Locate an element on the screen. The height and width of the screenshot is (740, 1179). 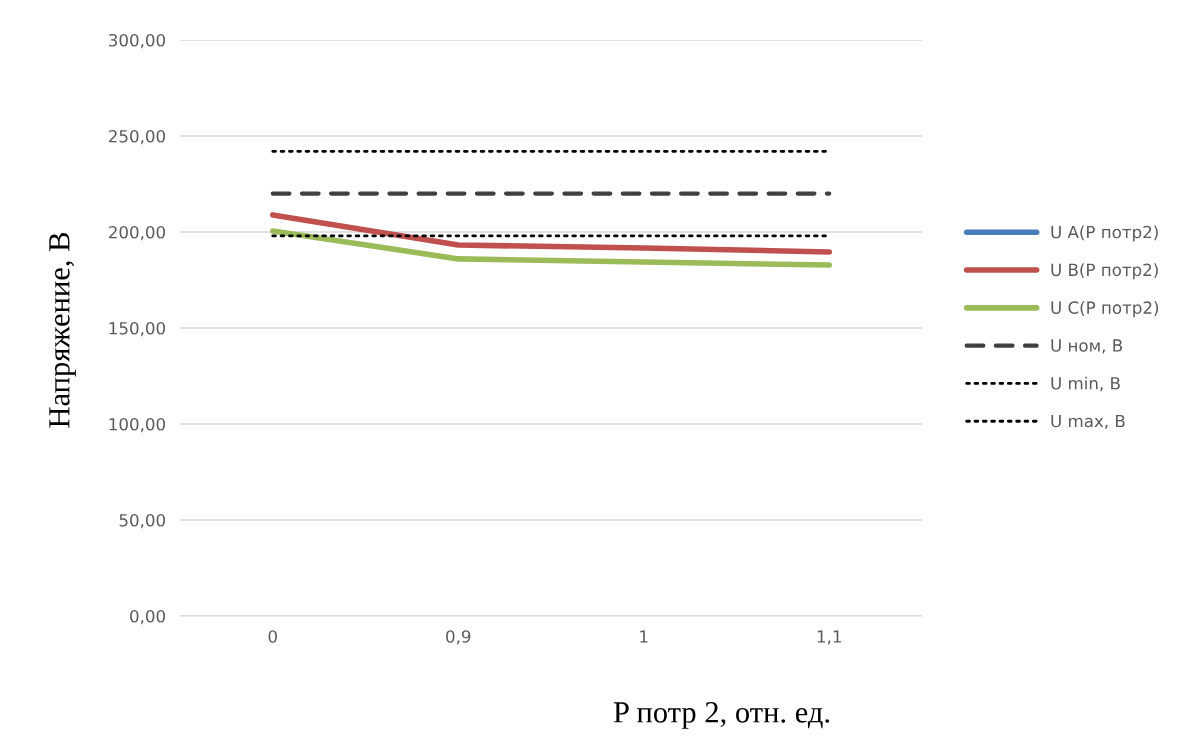
y-tick-label: 200,00 is located at coordinates (137, 233).